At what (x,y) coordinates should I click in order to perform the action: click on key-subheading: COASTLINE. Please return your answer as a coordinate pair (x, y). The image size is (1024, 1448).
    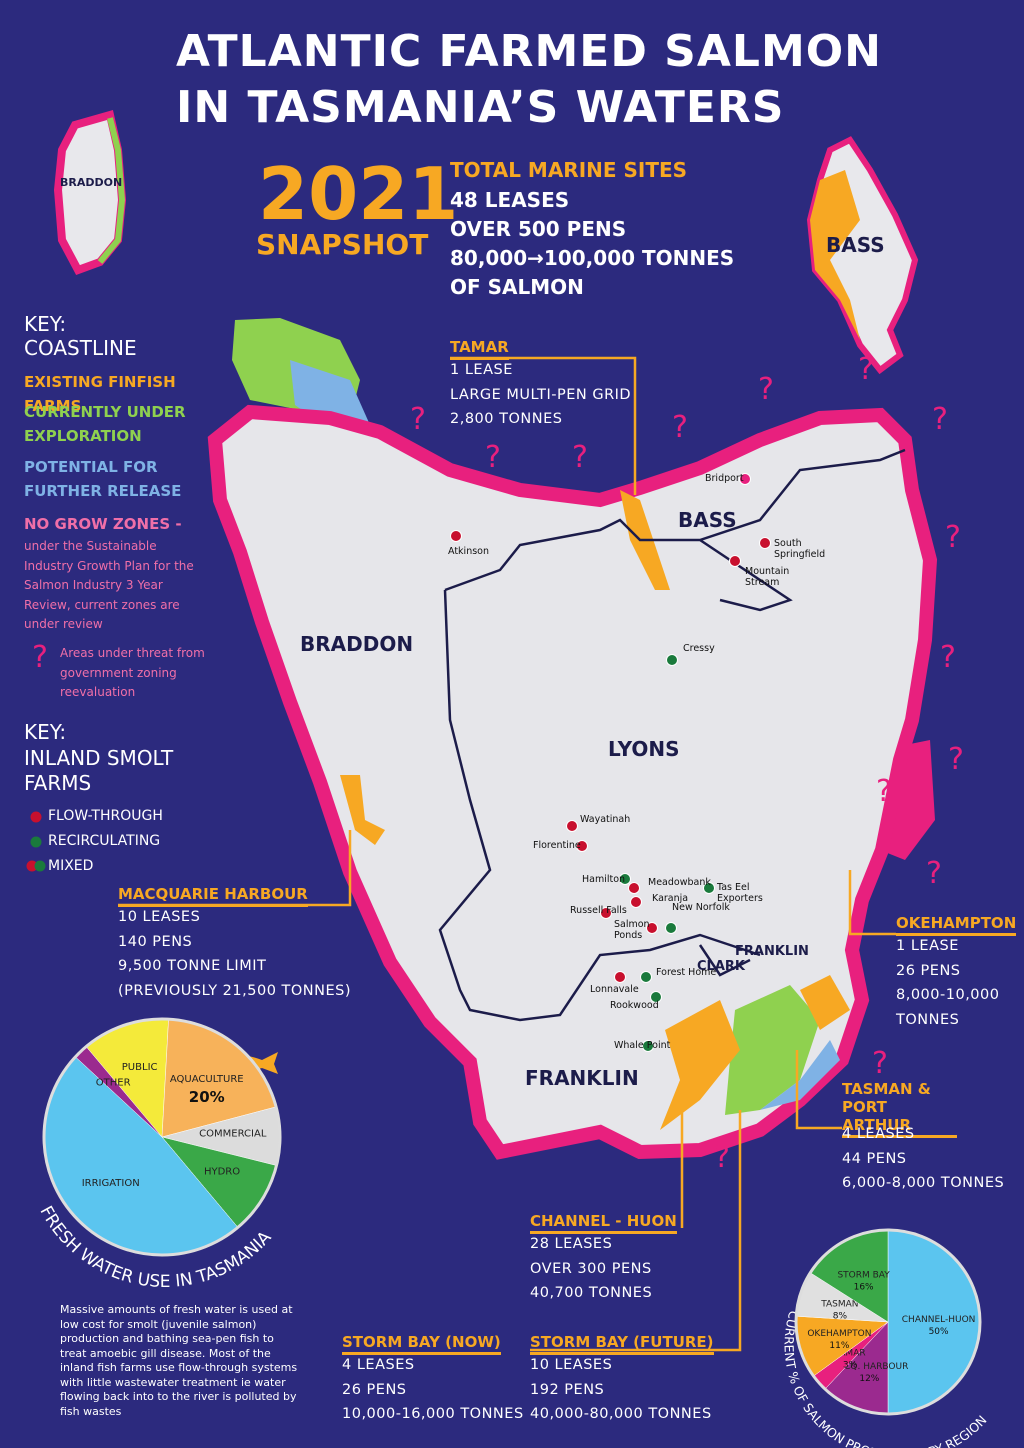
    Looking at the image, I should click on (80, 348).